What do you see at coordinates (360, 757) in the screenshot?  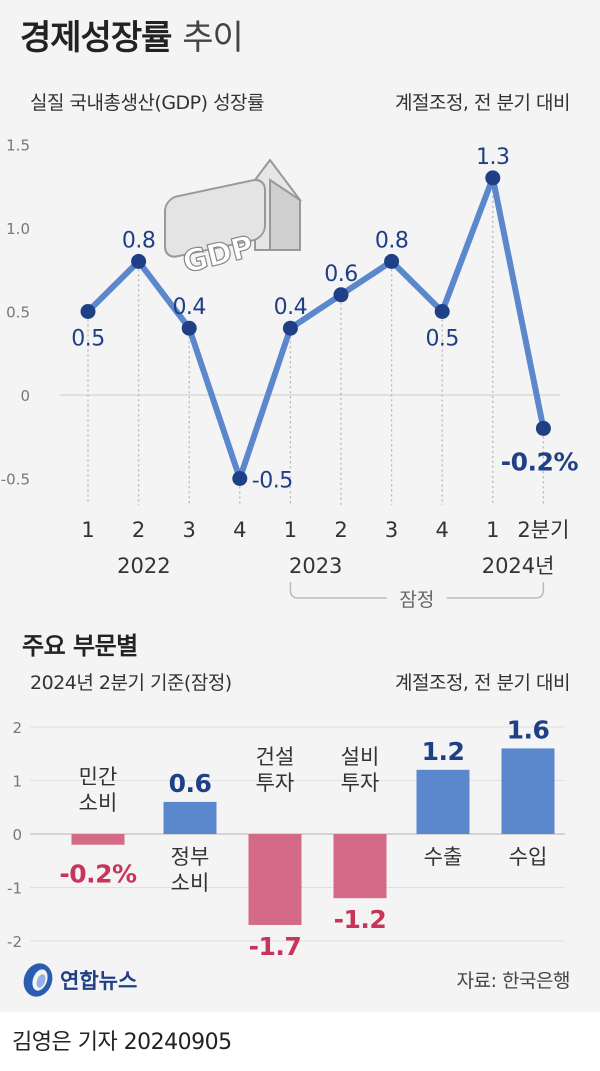 I see `sector-category-line: 설비` at bounding box center [360, 757].